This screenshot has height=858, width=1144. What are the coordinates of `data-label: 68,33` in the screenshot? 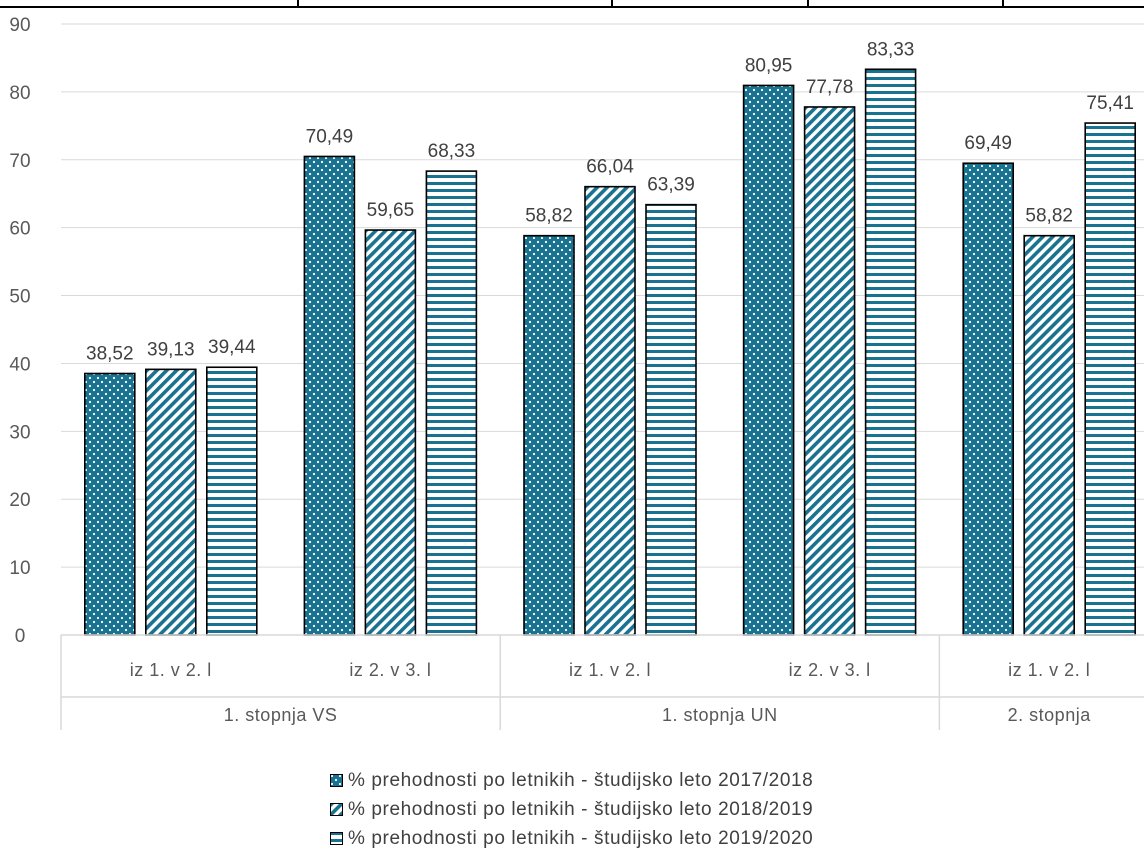 It's located at (452, 151).